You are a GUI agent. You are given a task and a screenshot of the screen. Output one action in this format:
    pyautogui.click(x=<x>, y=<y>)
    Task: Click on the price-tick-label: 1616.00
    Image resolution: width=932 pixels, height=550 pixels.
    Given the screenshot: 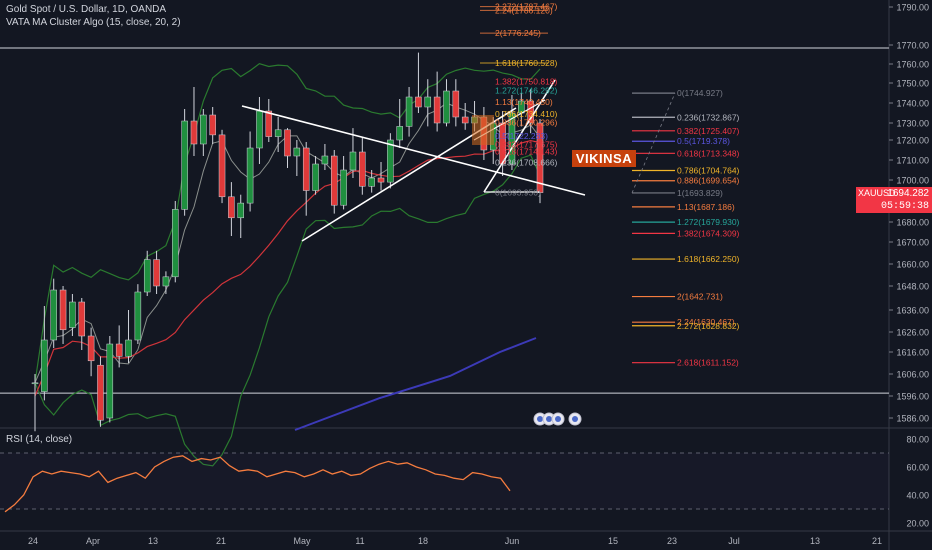 What is the action you would take?
    pyautogui.click(x=912, y=353)
    